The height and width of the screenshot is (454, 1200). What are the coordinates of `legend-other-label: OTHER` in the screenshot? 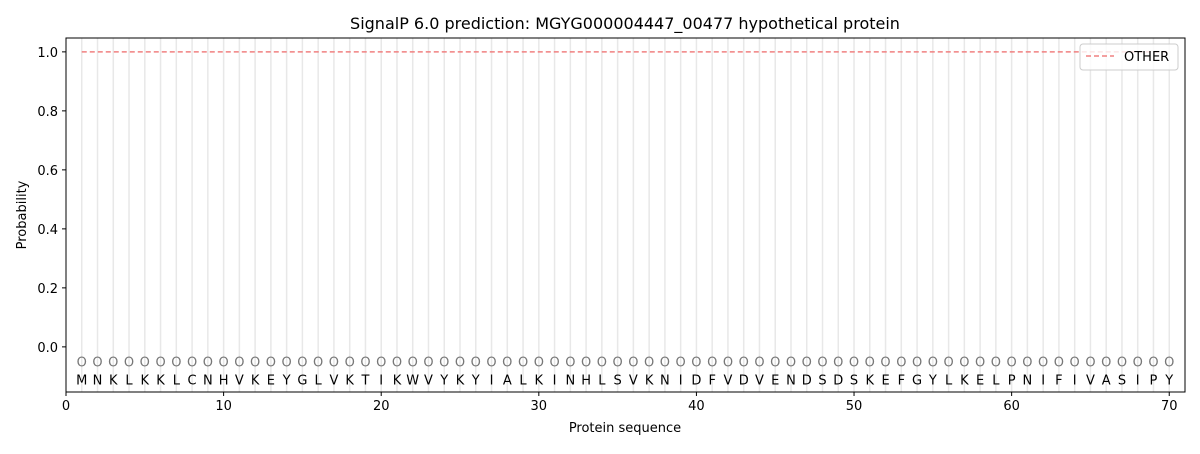 It's located at (1146, 57).